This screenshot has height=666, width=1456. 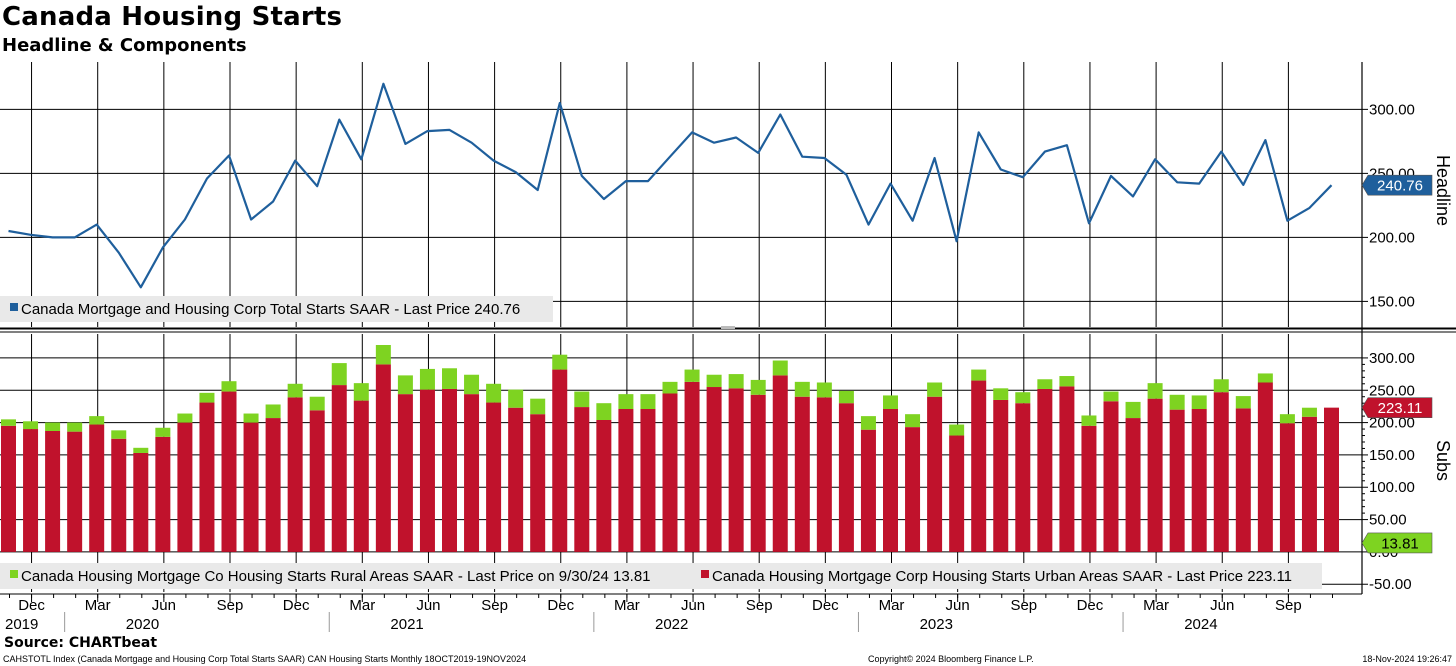 I want to click on top-legend-box, so click(x=276, y=309).